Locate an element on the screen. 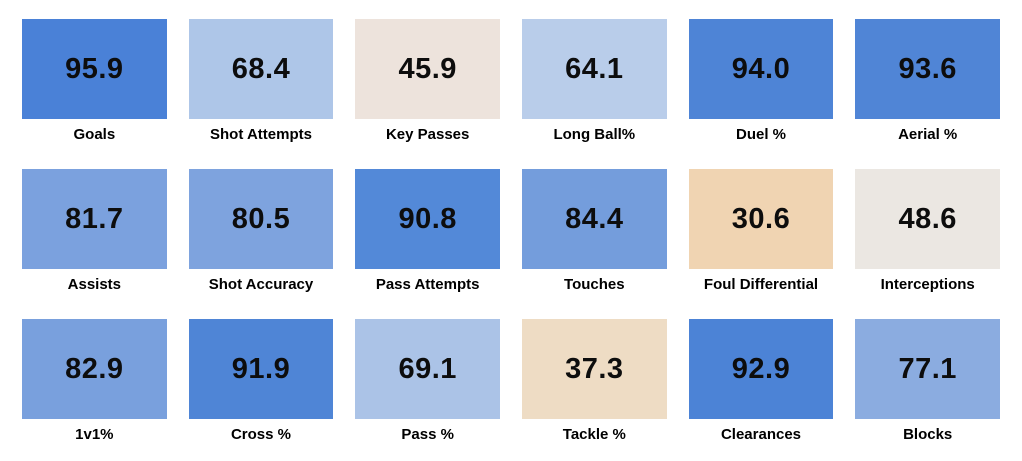 The height and width of the screenshot is (461, 1022). stat-value: 81.7 is located at coordinates (94, 218).